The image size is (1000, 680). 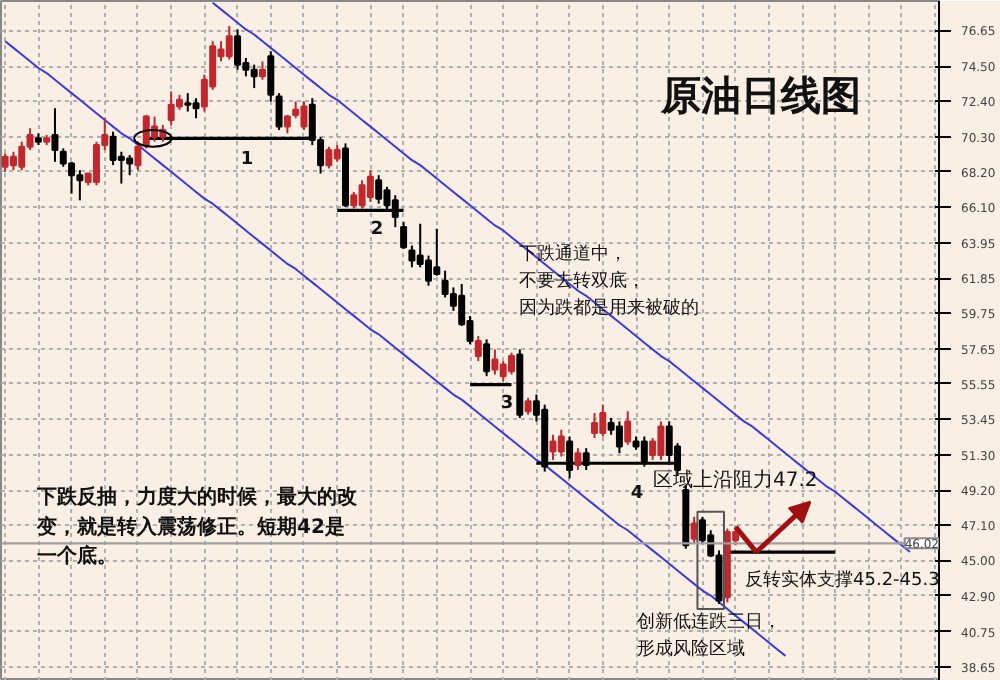 I want to click on annotation: 3, so click(x=507, y=404).